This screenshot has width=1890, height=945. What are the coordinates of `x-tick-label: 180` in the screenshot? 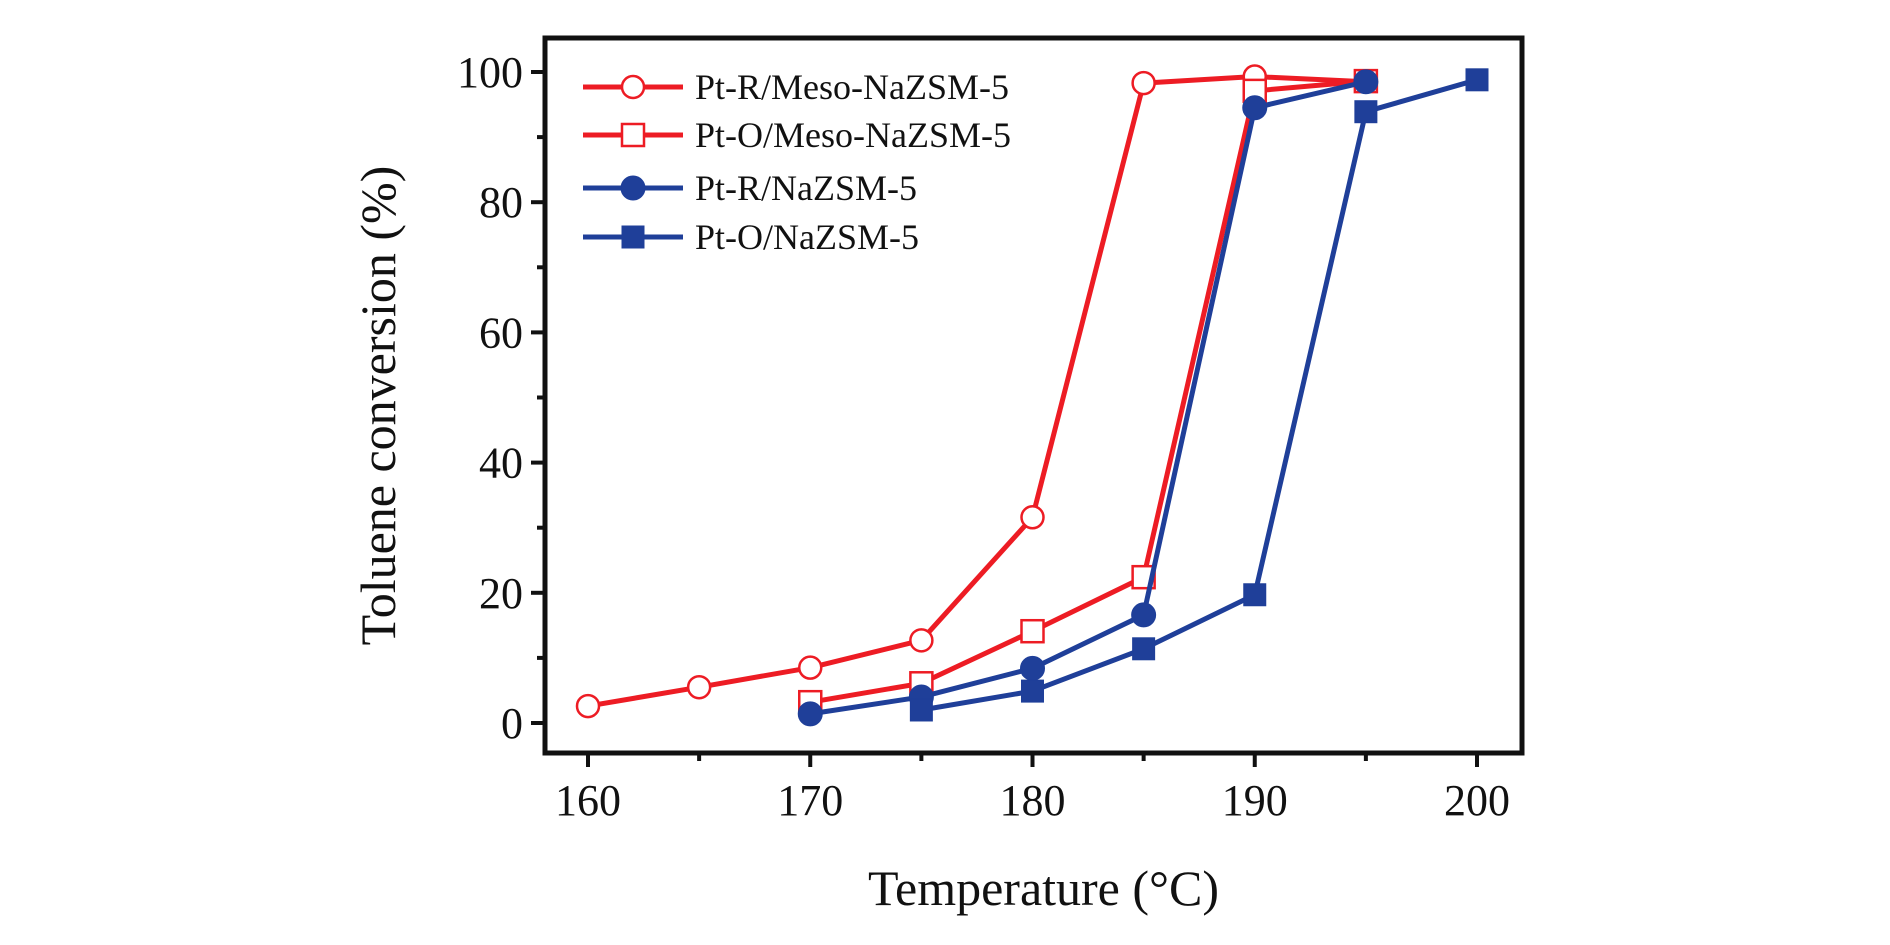 It's located at (1033, 800).